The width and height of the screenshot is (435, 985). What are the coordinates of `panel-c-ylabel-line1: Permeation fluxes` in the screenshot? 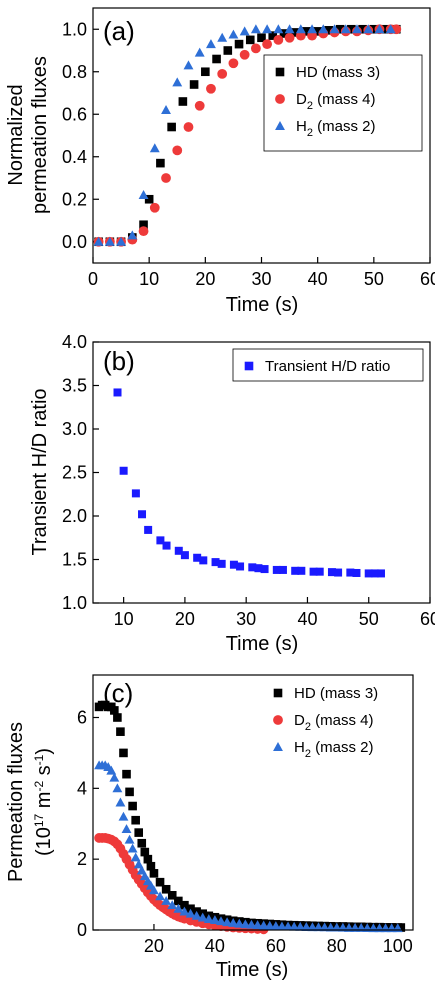 It's located at (16, 802).